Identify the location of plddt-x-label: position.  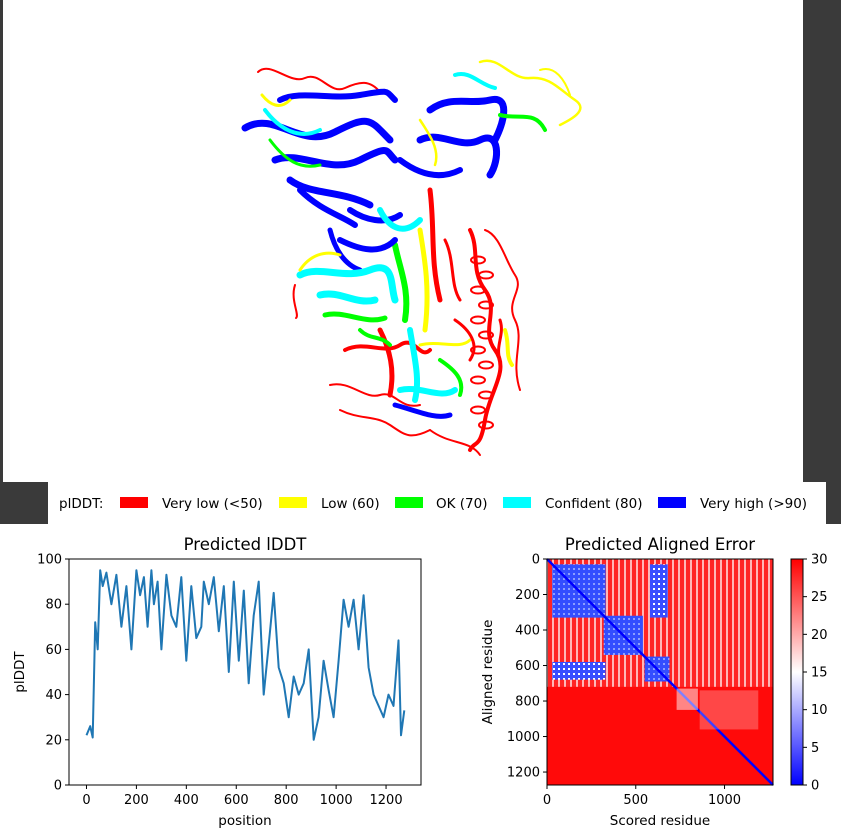
(244, 821).